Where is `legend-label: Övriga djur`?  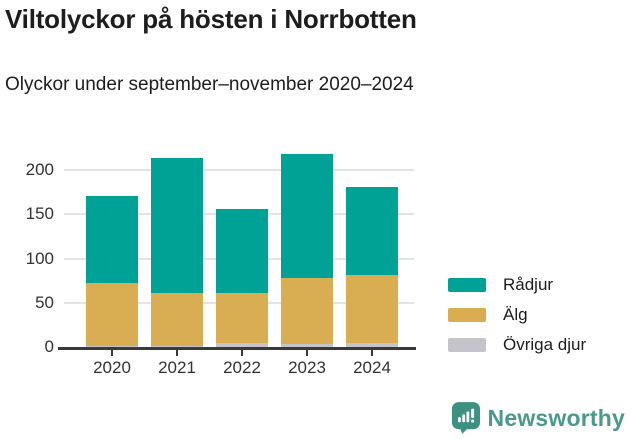 legend-label: Övriga djur is located at coordinates (545, 344).